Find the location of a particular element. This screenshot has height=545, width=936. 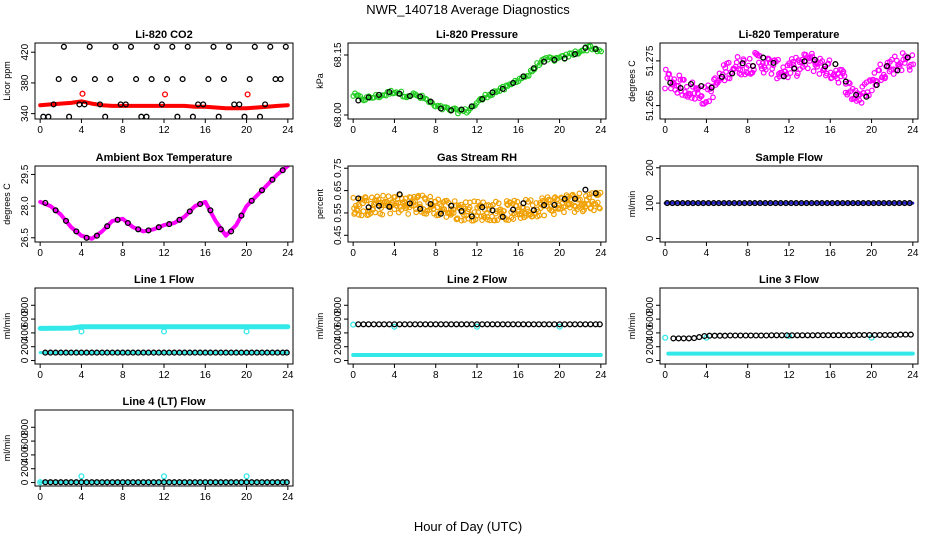

panel-title-pressure: Li-820 Pressure is located at coordinates (477, 35).